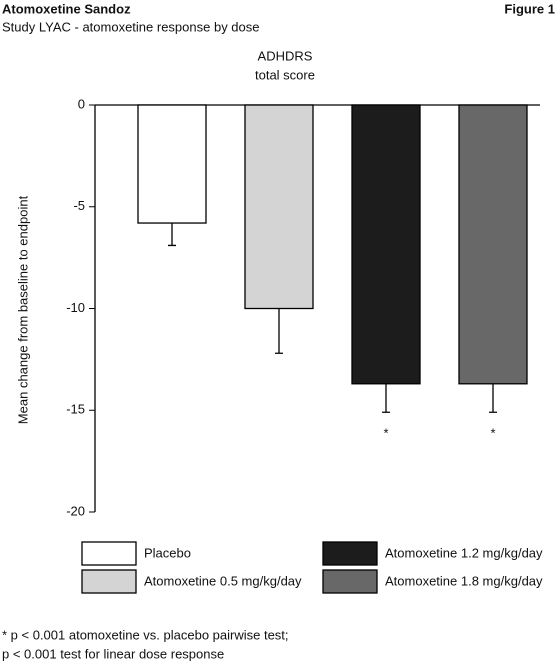 The image size is (559, 669). What do you see at coordinates (75, 409) in the screenshot?
I see `y-tick-label: -15` at bounding box center [75, 409].